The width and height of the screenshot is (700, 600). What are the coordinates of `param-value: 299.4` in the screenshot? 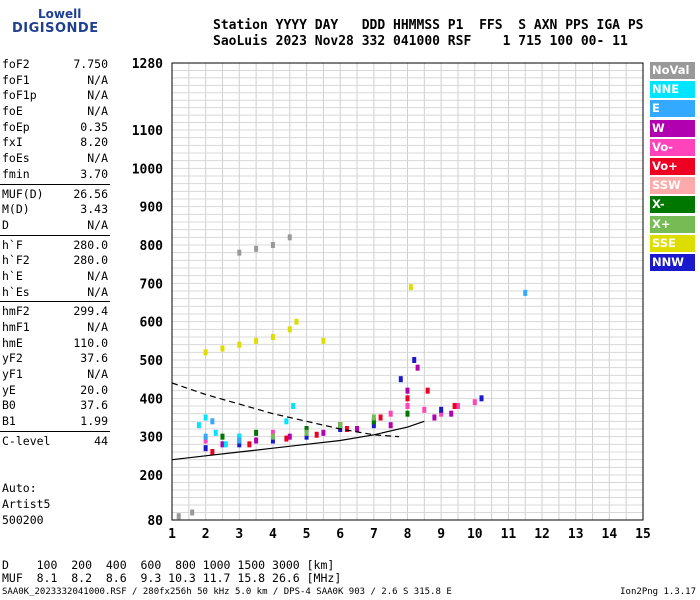 It's located at (90, 311).